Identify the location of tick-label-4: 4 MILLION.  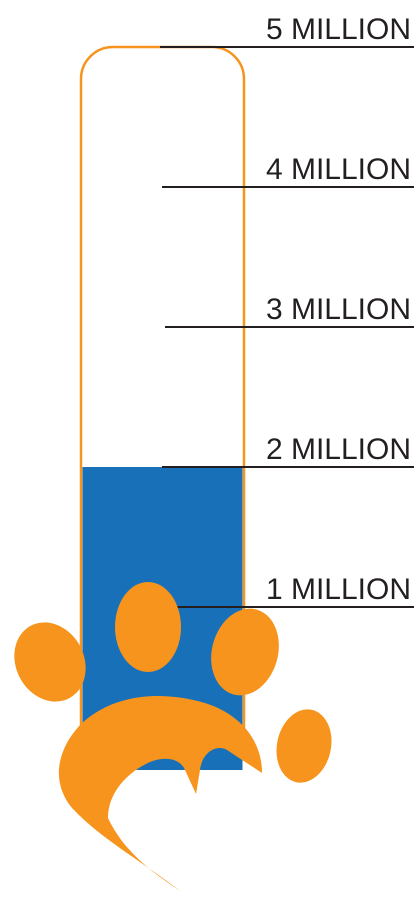
(338, 169).